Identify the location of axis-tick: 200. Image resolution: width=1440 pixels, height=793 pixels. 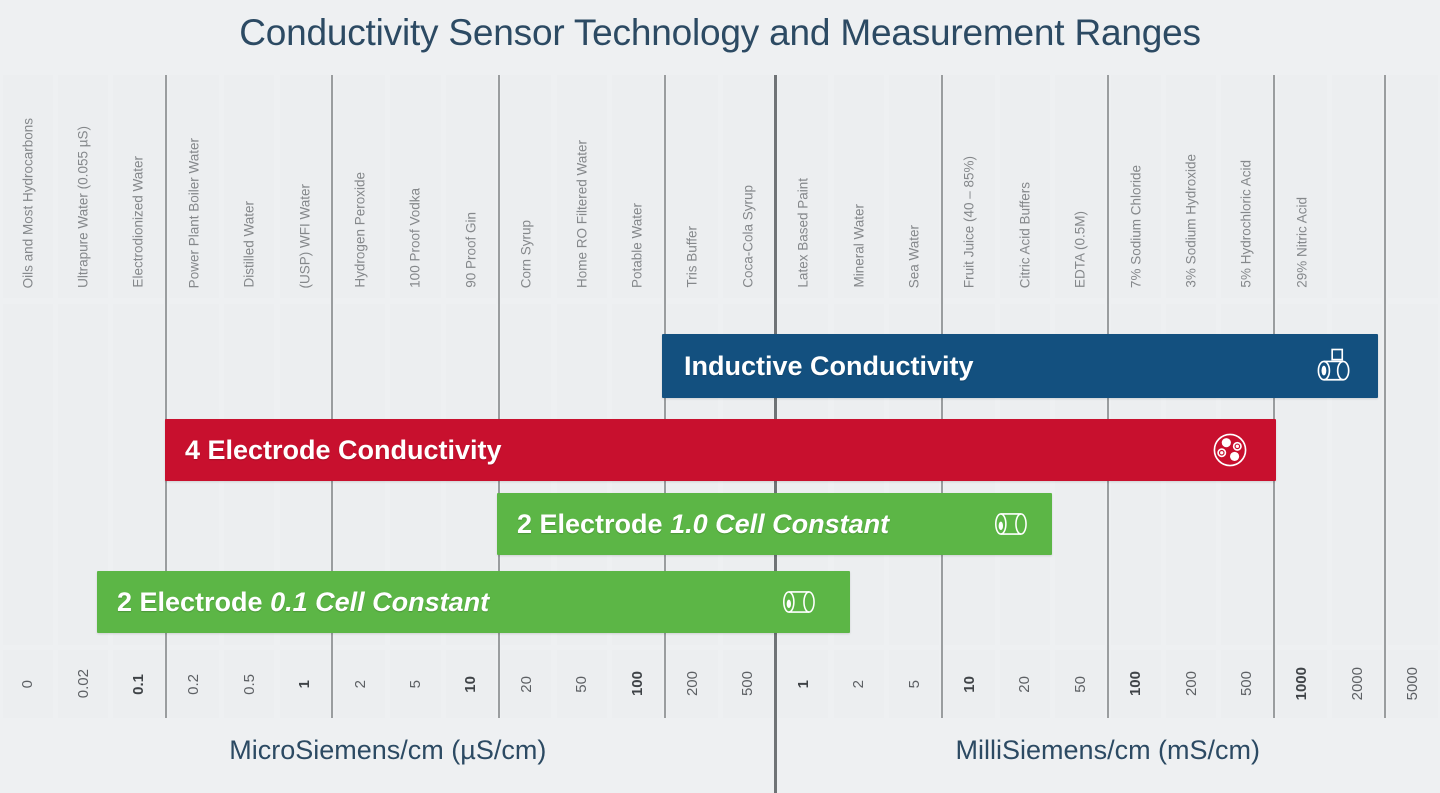
(692, 684).